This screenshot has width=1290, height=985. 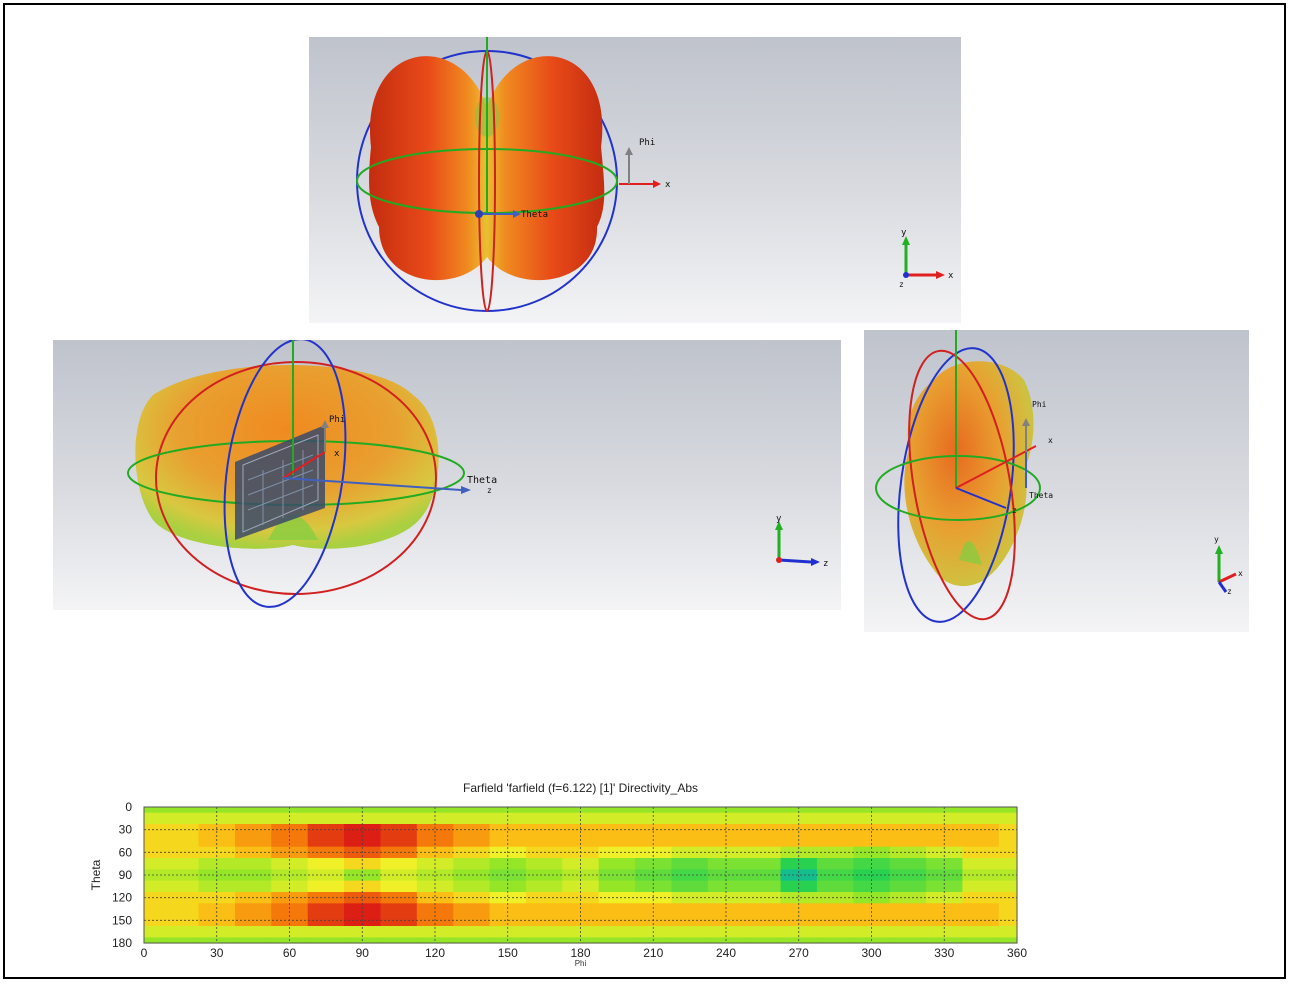 I want to click on x-tick-label: 270, so click(x=799, y=953).